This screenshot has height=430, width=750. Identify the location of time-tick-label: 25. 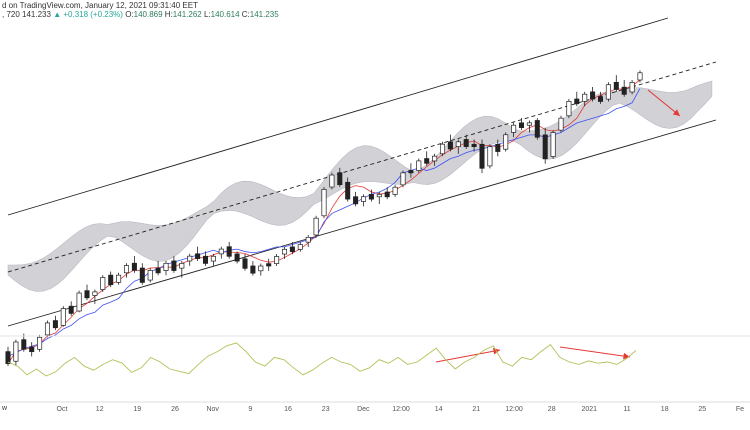
(702, 409).